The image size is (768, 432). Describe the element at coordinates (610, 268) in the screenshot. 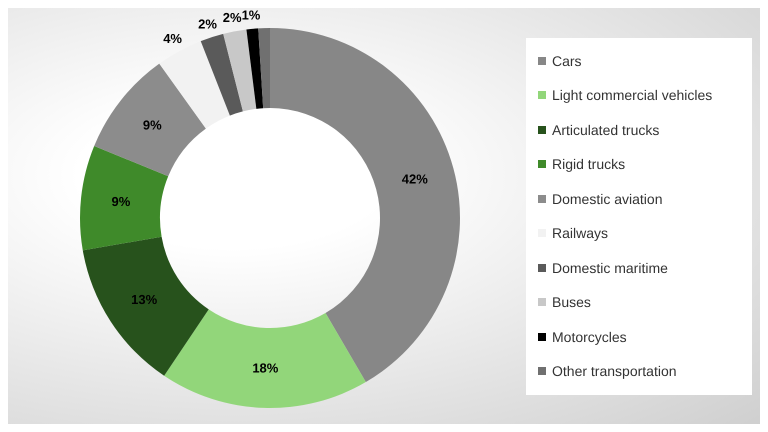

I see `legend-label: Domestic maritime` at that location.